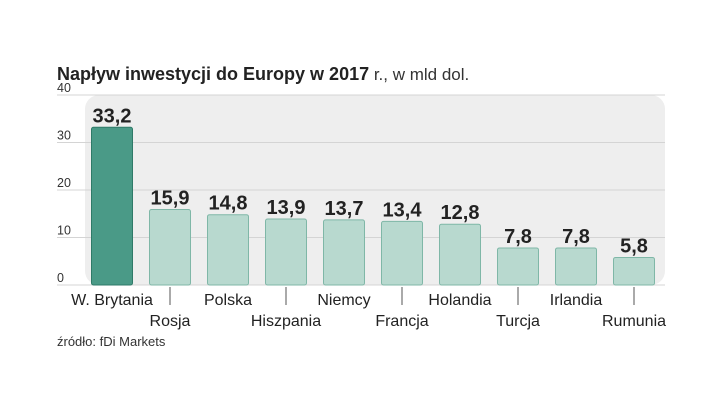 This screenshot has height=405, width=720. Describe the element at coordinates (634, 246) in the screenshot. I see `value-label: 5,8` at that location.